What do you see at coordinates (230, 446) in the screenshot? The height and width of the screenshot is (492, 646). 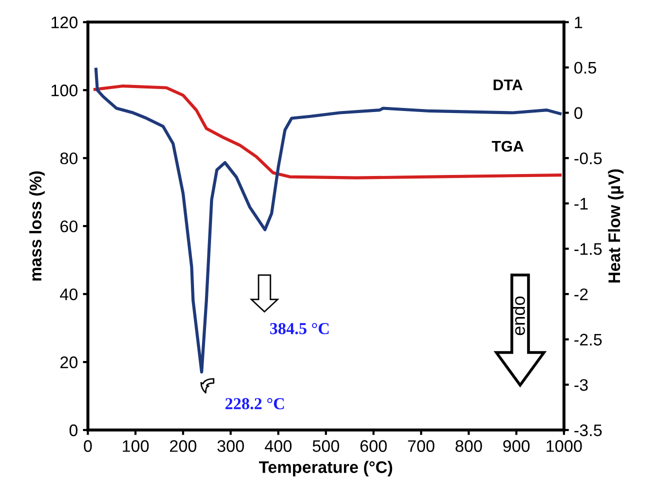 I see `x-tick-label: 300` at bounding box center [230, 446].